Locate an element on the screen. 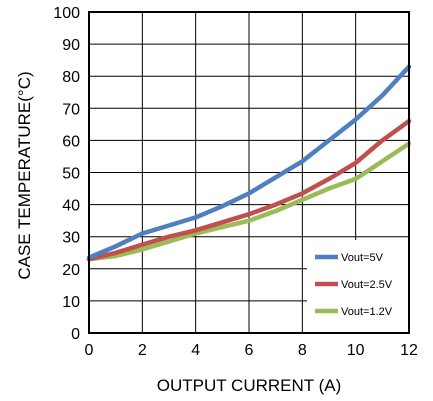  x-tick-label: 2 is located at coordinates (142, 350).